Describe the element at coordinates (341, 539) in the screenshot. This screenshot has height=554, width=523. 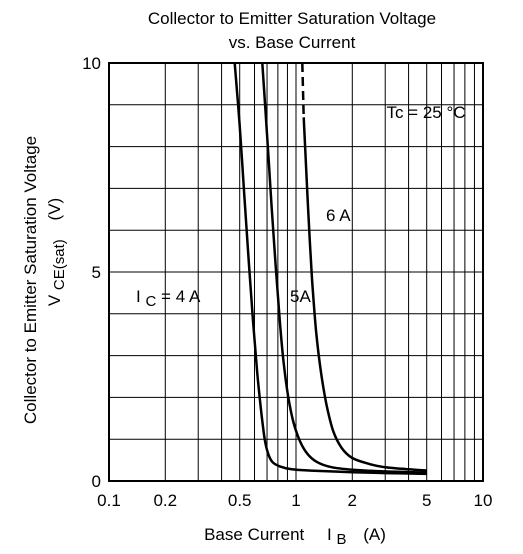
I see `x-axis-label-sub: B` at that location.